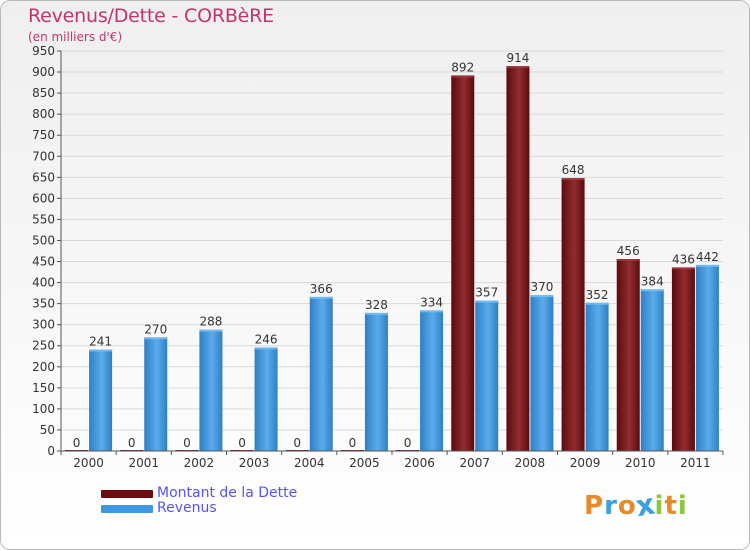 This screenshot has width=750, height=550. What do you see at coordinates (254, 463) in the screenshot?
I see `x-tick-label: 2003` at bounding box center [254, 463].